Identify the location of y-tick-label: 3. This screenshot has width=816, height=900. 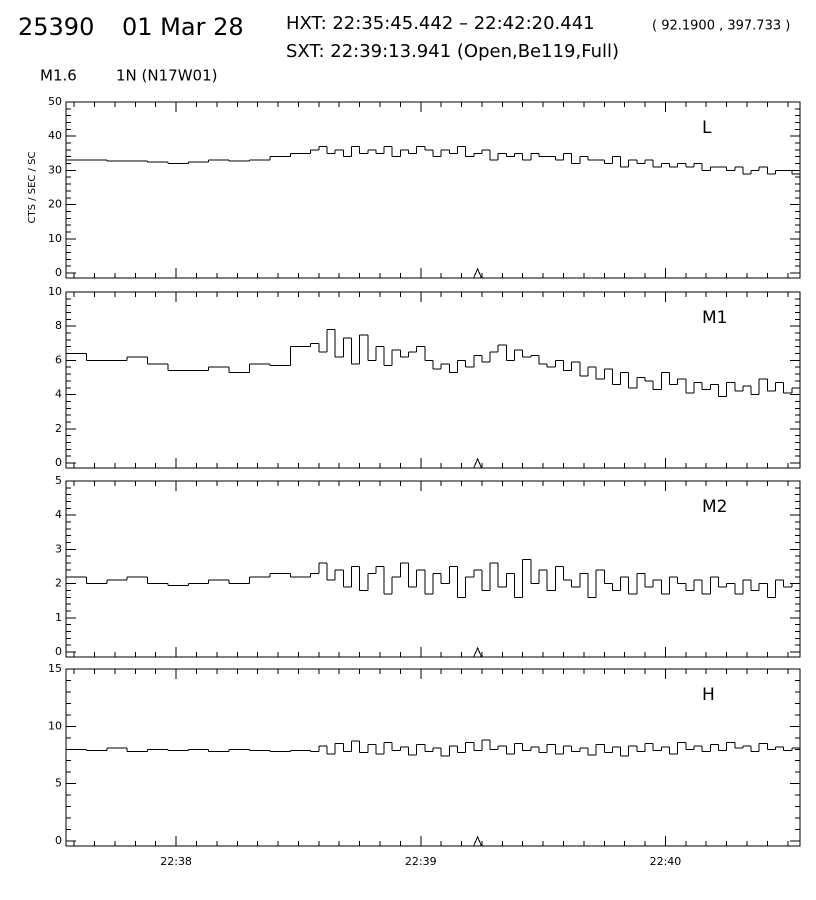
(58, 548).